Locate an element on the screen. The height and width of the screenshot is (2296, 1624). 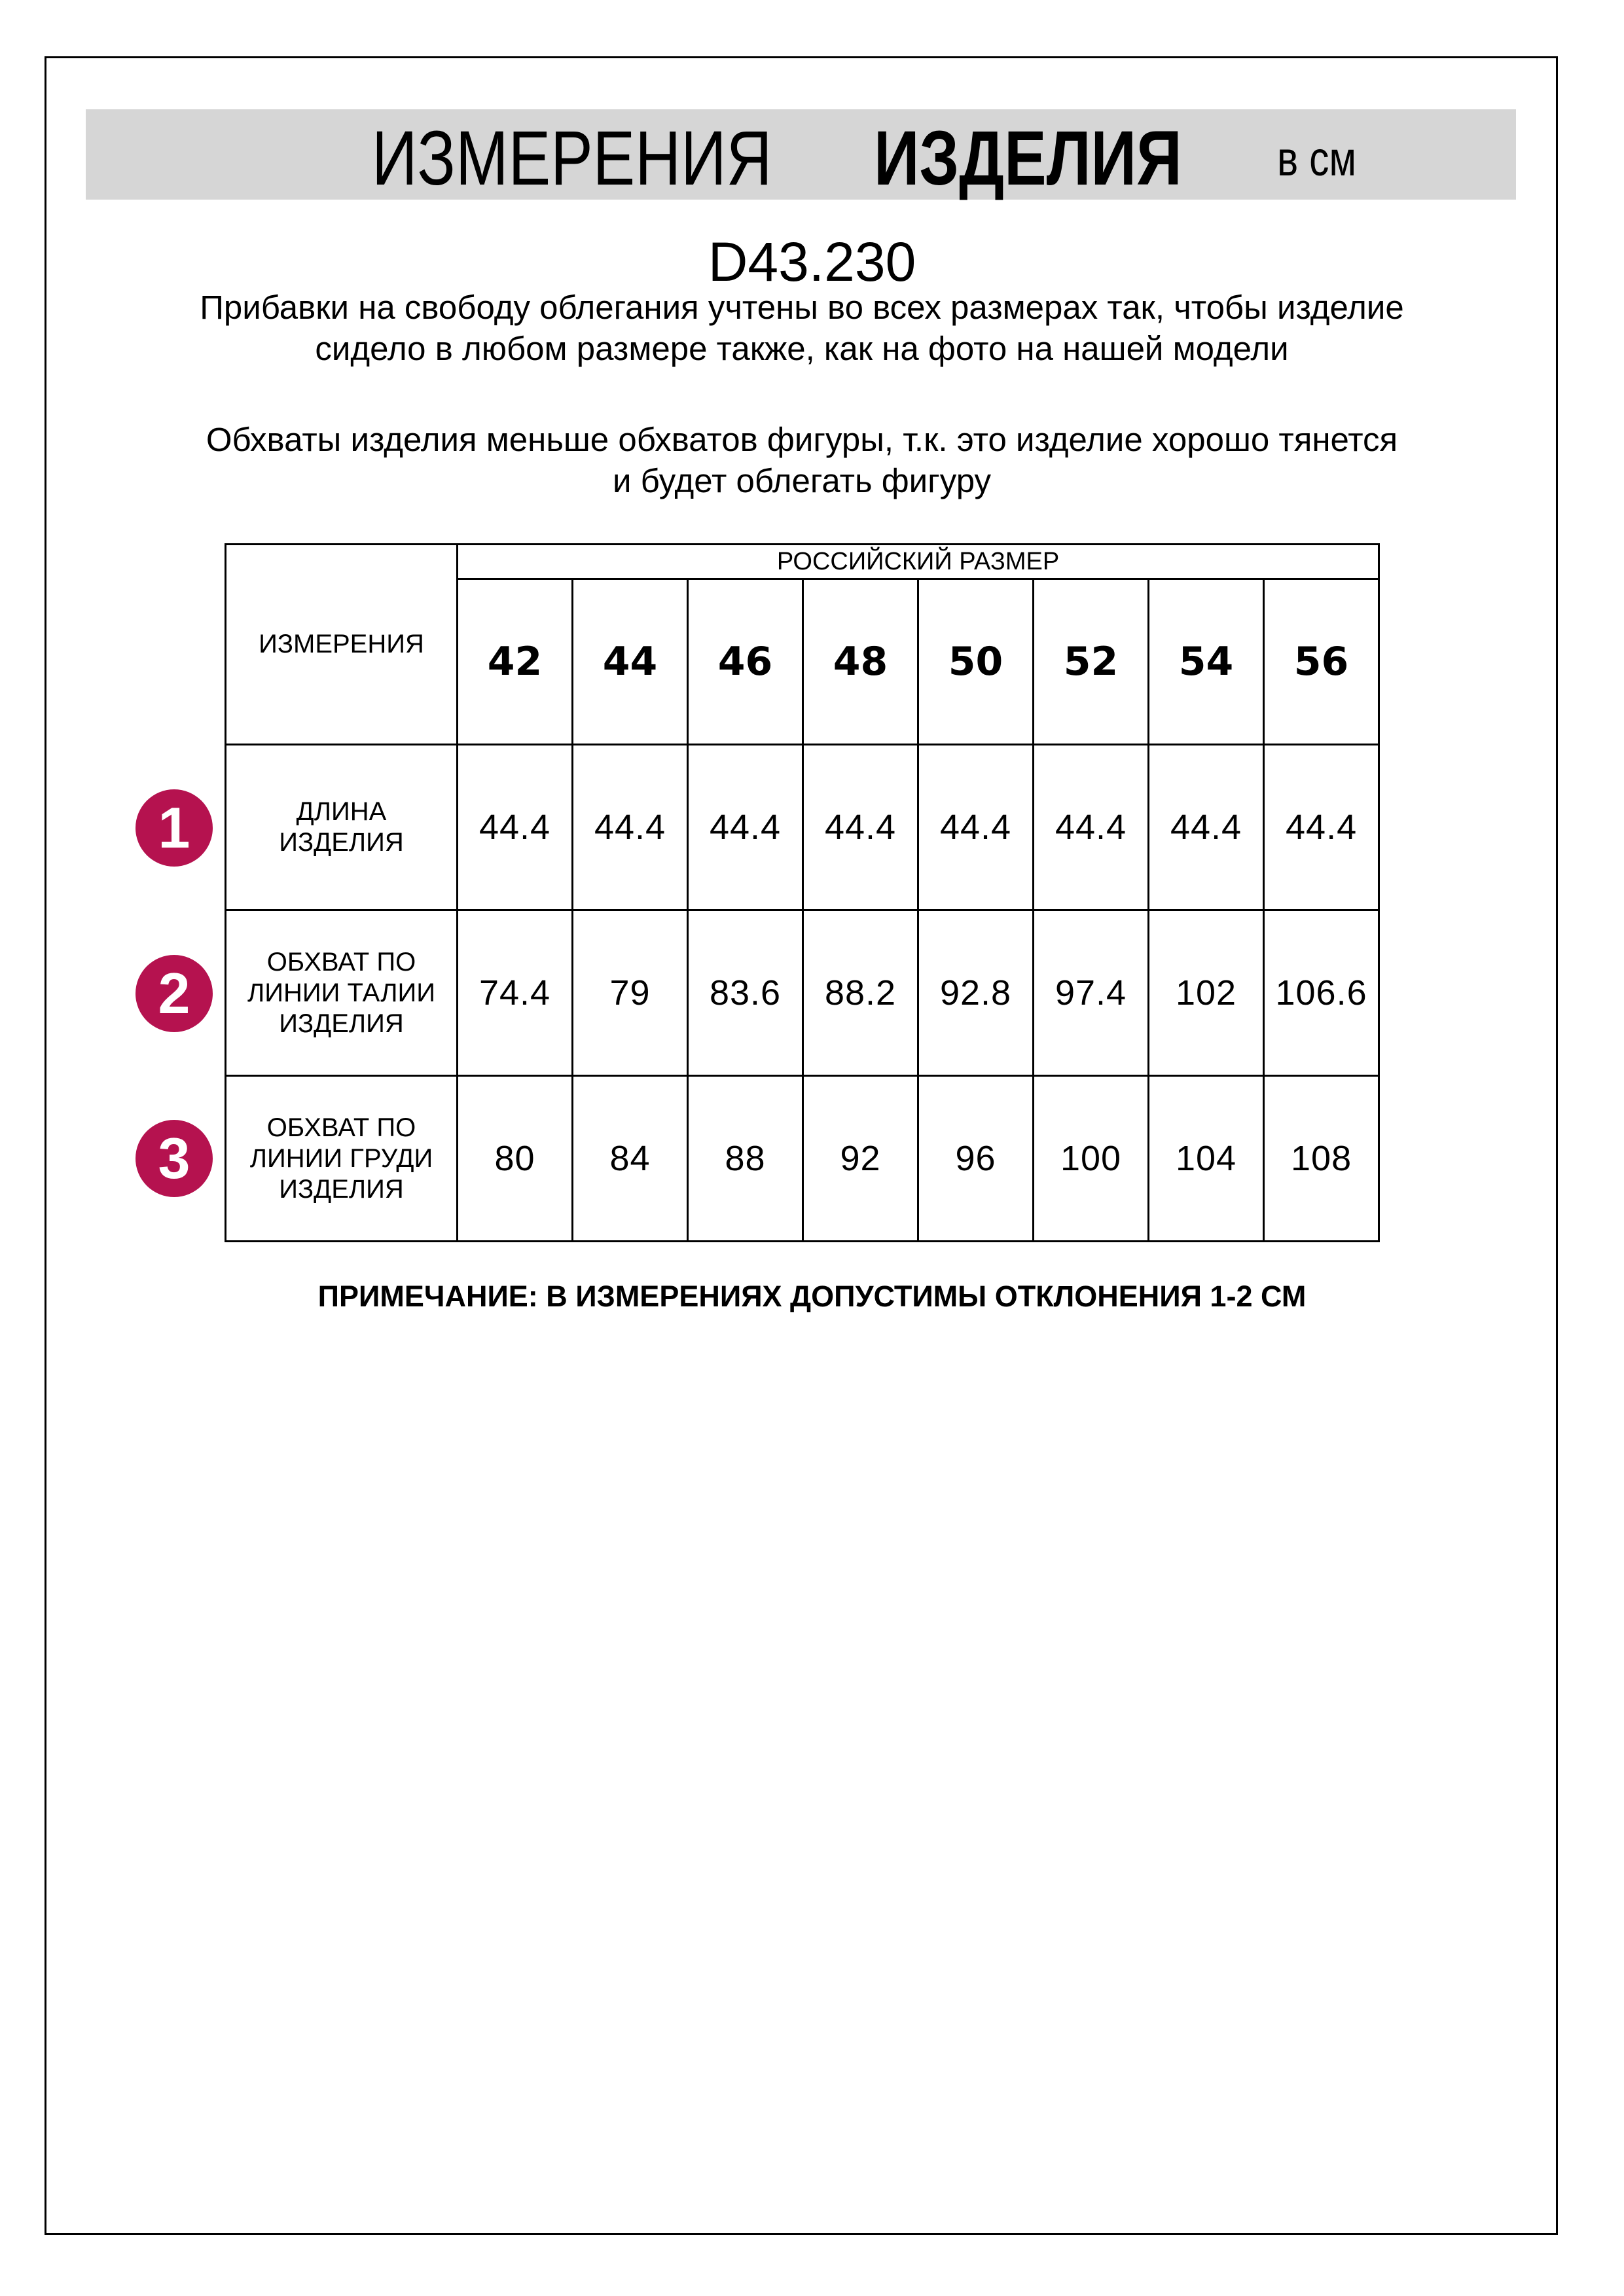
header-band is located at coordinates (801, 154).